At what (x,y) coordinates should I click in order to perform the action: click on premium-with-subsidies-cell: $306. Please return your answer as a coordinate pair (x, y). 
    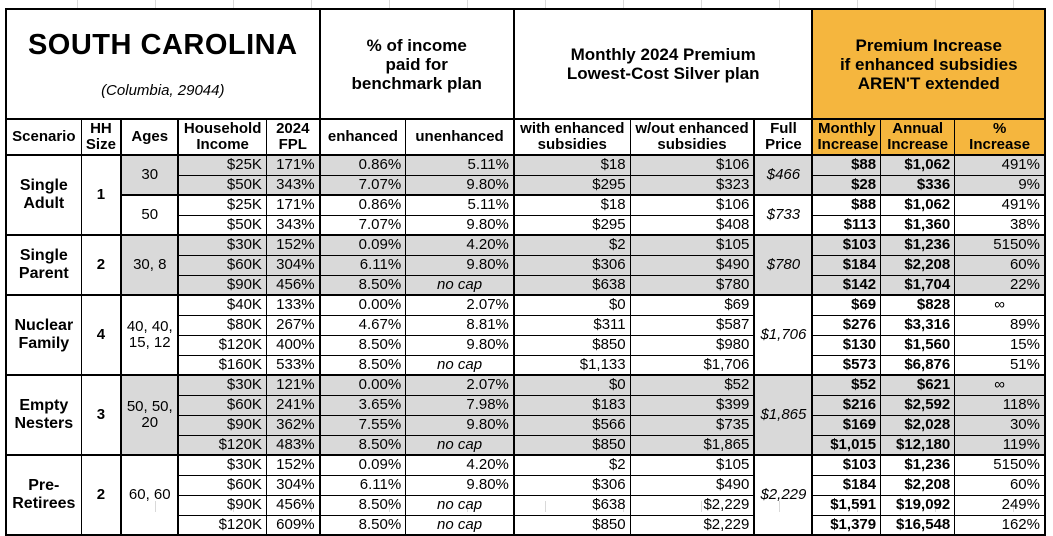
    Looking at the image, I should click on (572, 485).